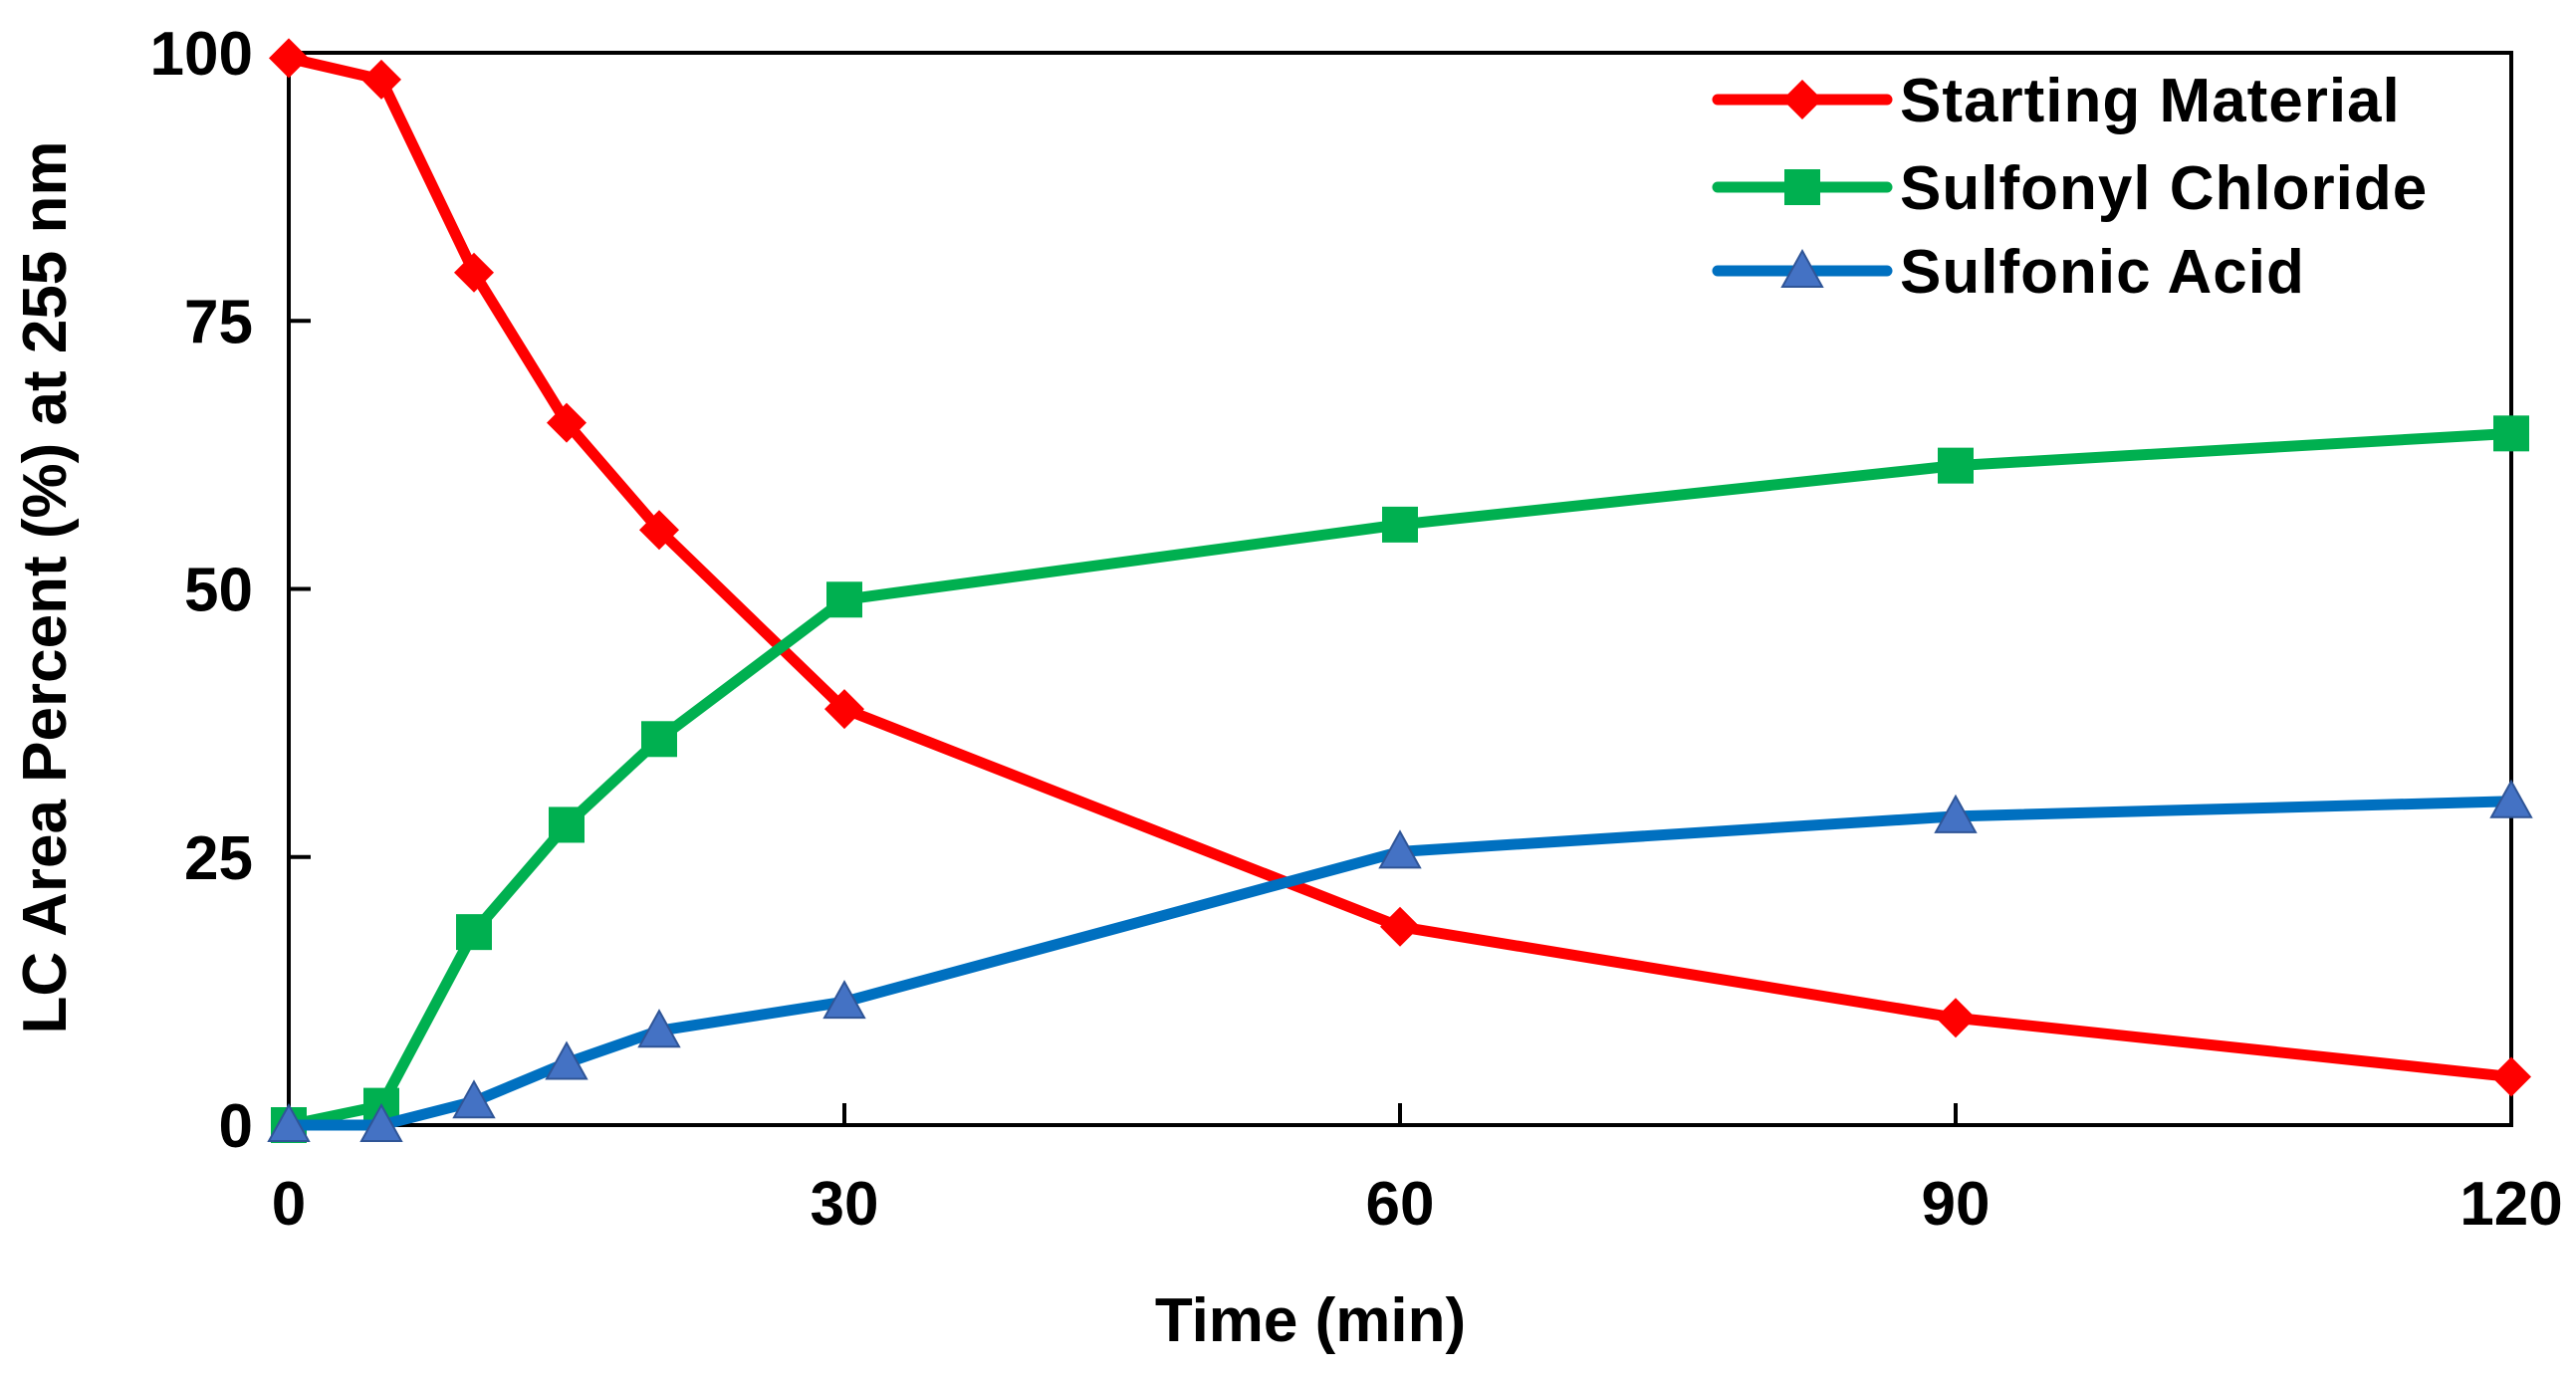  What do you see at coordinates (845, 1204) in the screenshot?
I see `x-tick-label: 30` at bounding box center [845, 1204].